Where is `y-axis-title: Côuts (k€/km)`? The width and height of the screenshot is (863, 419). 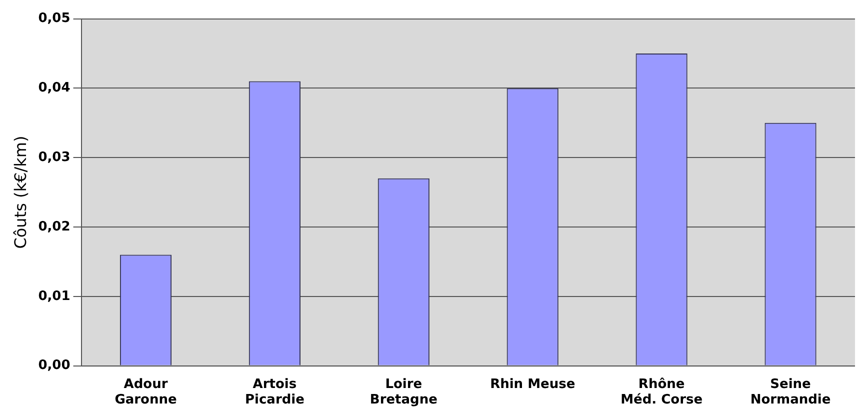
y-axis-title: Côuts (k€/km) is located at coordinates (20, 192).